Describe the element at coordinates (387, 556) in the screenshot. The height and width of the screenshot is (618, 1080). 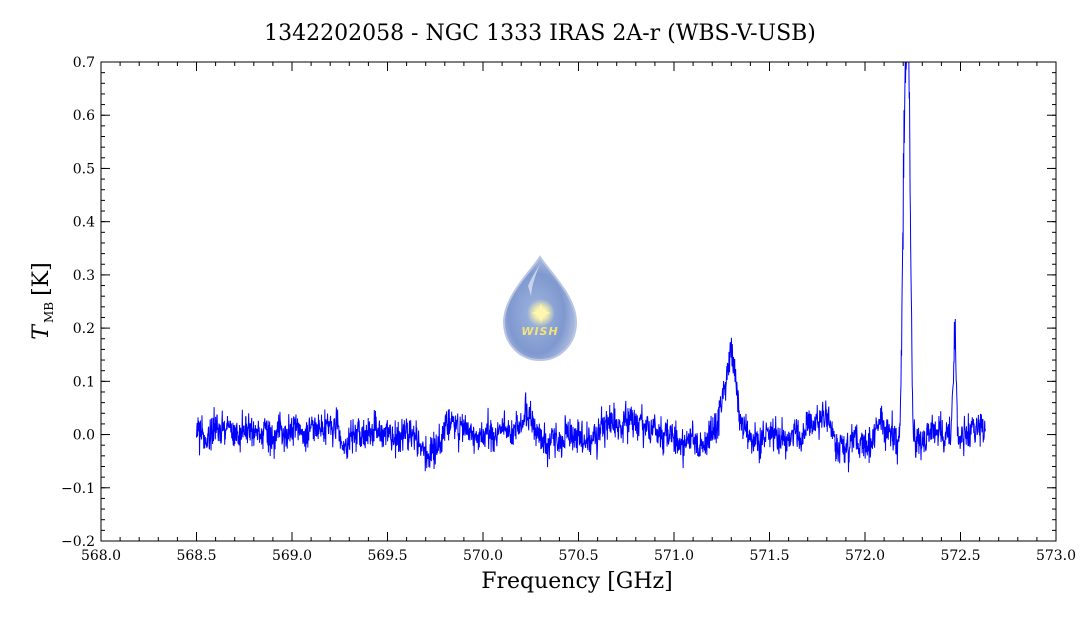
I see `x-tick-label: 569.5` at that location.